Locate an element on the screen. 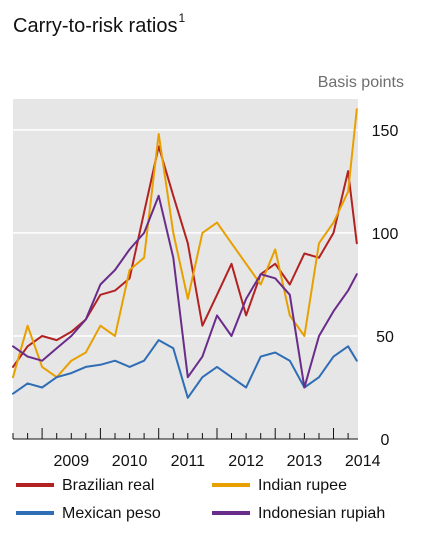  legend-label-indonesian-rupiah: Indonesian rupiah is located at coordinates (321, 513).